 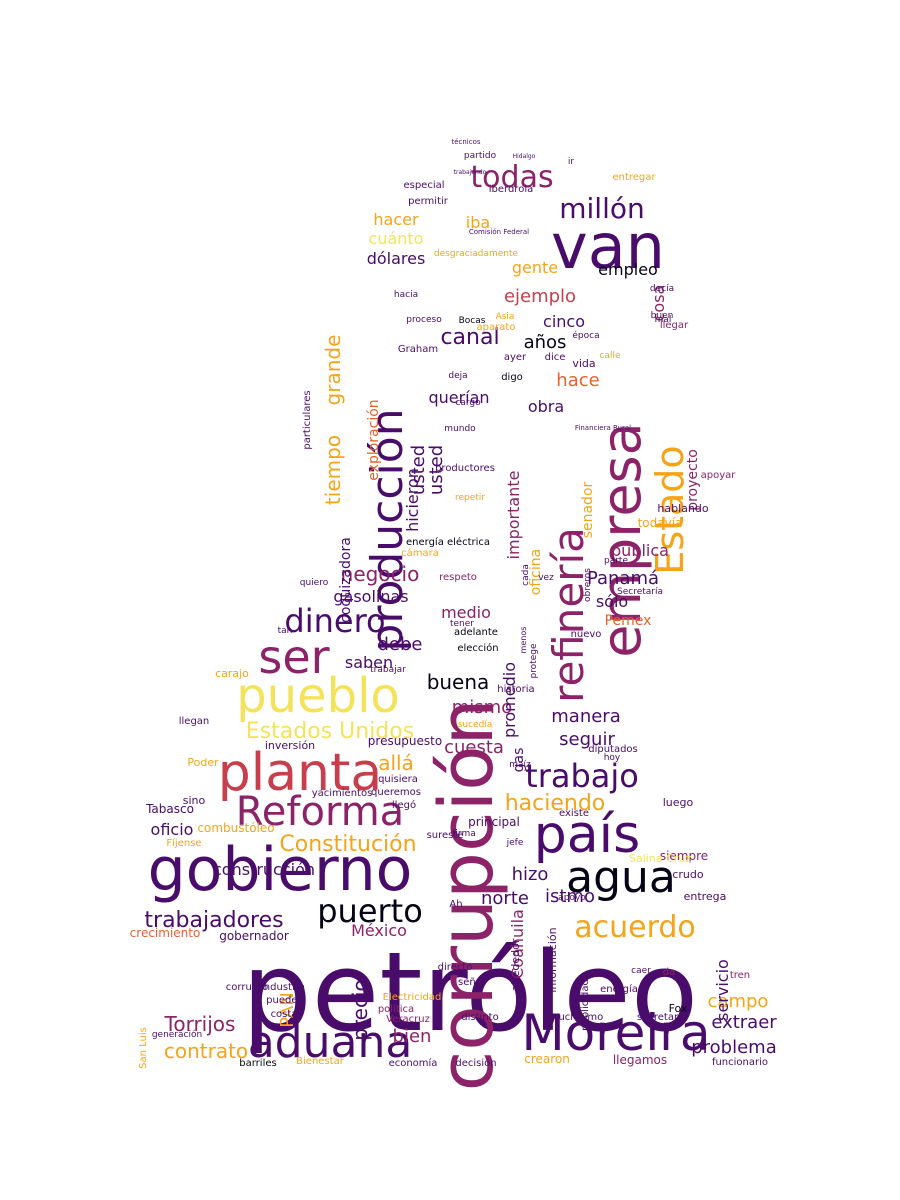 I want to click on word-mal: mal, so click(x=663, y=320).